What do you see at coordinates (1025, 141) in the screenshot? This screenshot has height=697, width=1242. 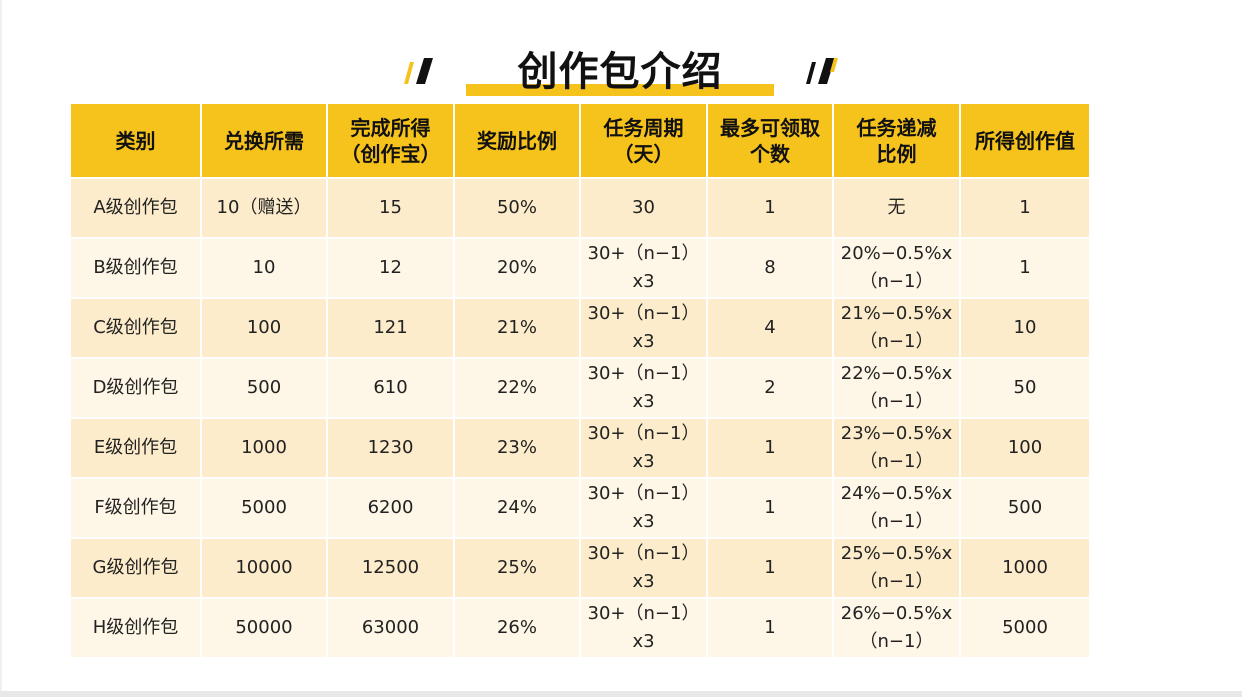 I see `header-creation-value: 所得创作值` at bounding box center [1025, 141].